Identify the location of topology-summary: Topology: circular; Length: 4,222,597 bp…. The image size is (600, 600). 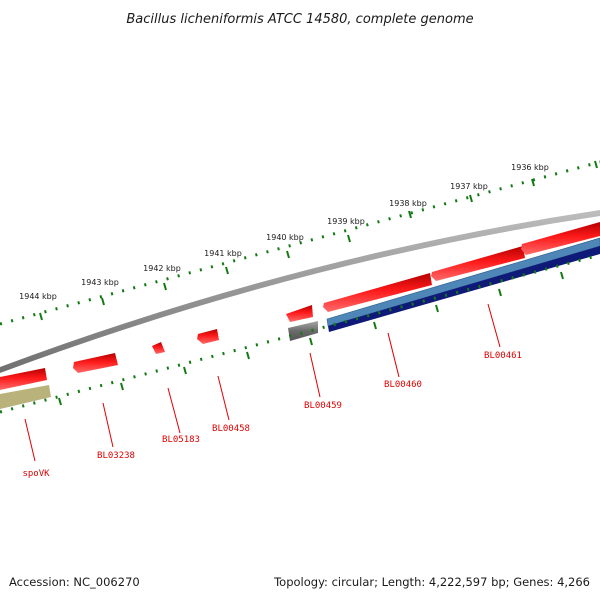
(431, 582).